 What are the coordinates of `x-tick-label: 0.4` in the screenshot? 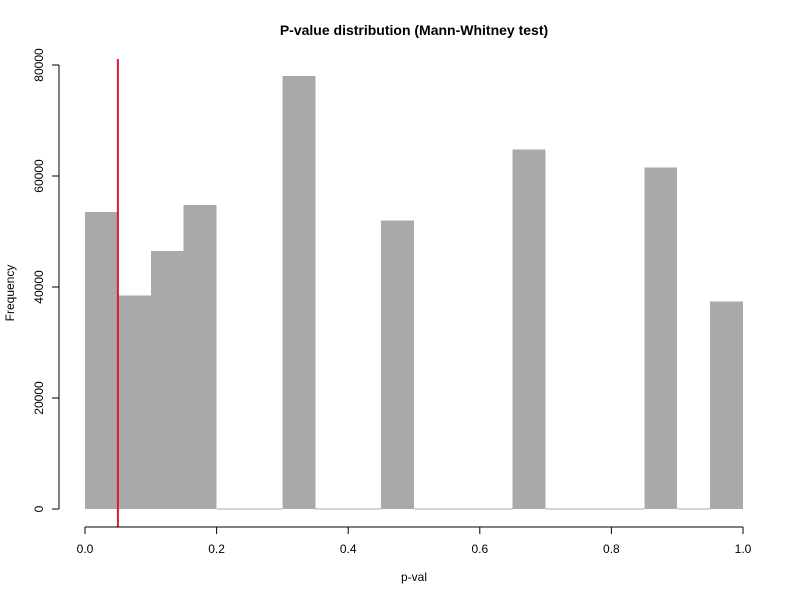 It's located at (348, 549).